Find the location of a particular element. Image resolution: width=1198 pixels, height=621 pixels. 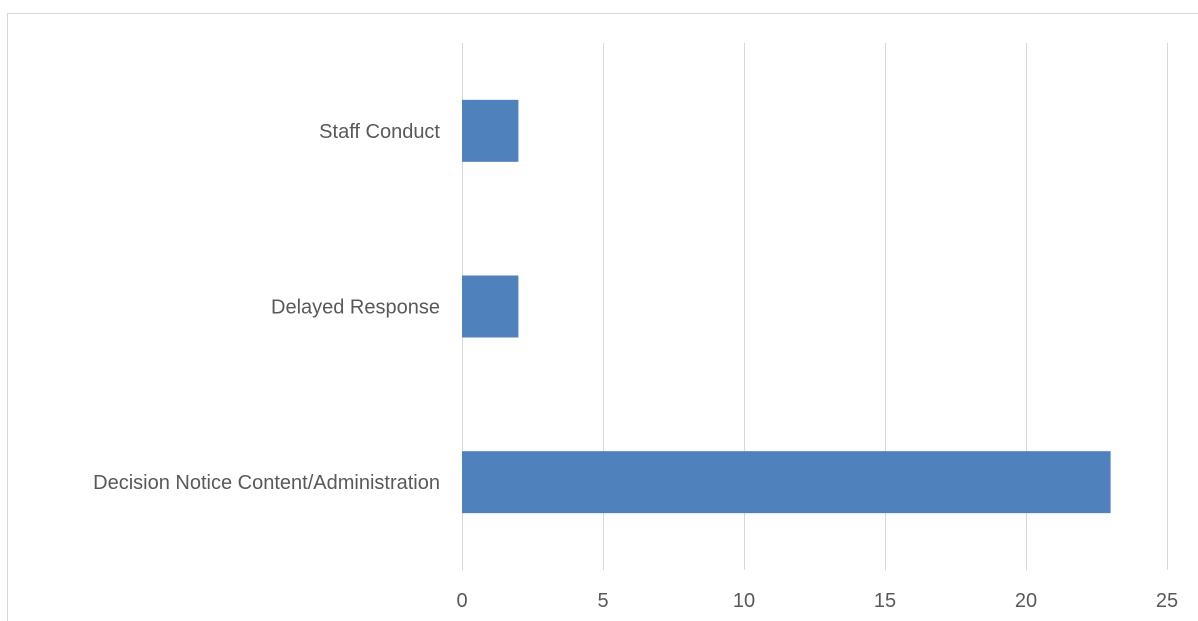

x-tick-label: 15 is located at coordinates (885, 601).